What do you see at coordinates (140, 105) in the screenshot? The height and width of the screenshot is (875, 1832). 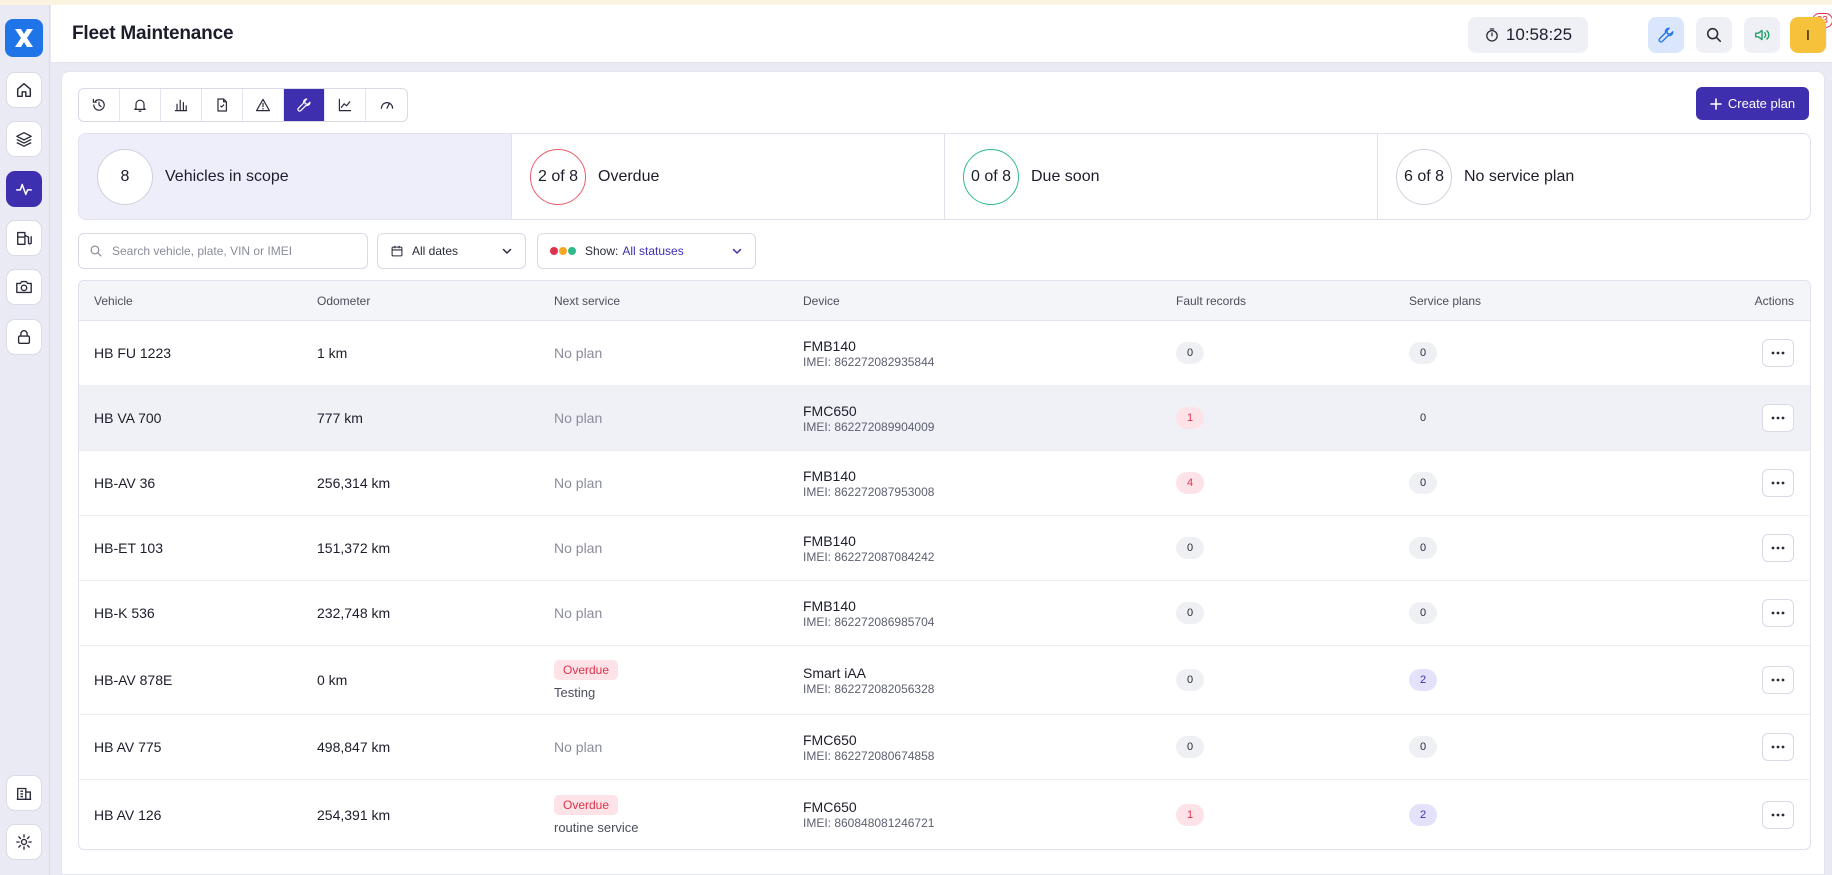 I see `tool-alerts` at bounding box center [140, 105].